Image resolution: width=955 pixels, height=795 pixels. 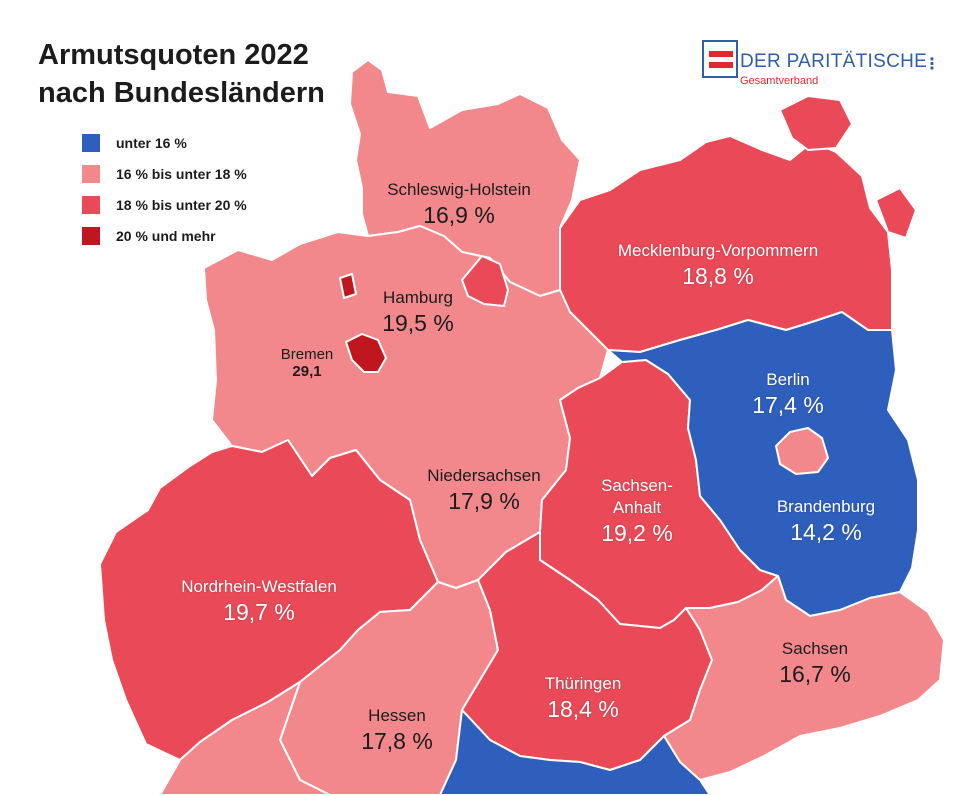 I want to click on legend-item: 16 % bis unter 18 %, so click(x=164, y=174).